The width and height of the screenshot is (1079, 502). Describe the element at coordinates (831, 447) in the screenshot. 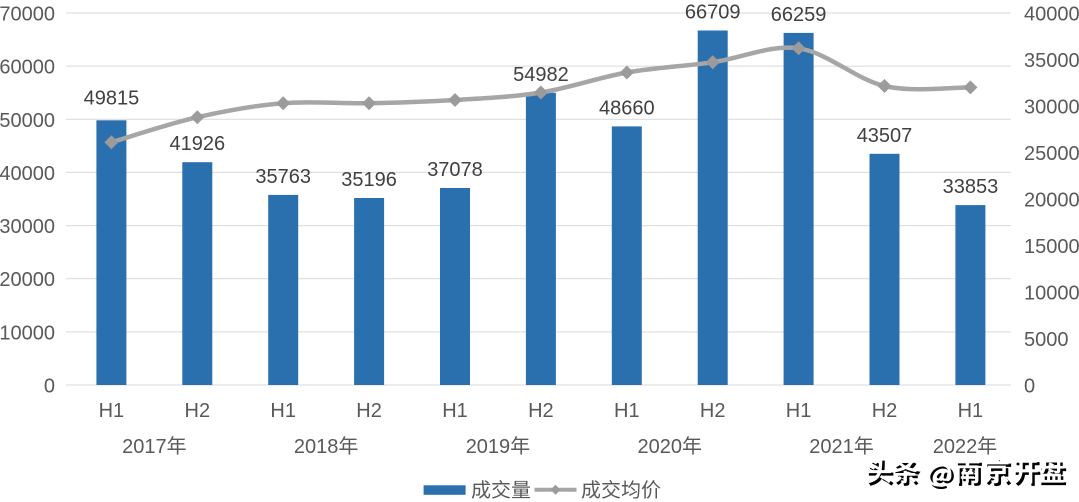

I see `svg-text: 2021` at that location.